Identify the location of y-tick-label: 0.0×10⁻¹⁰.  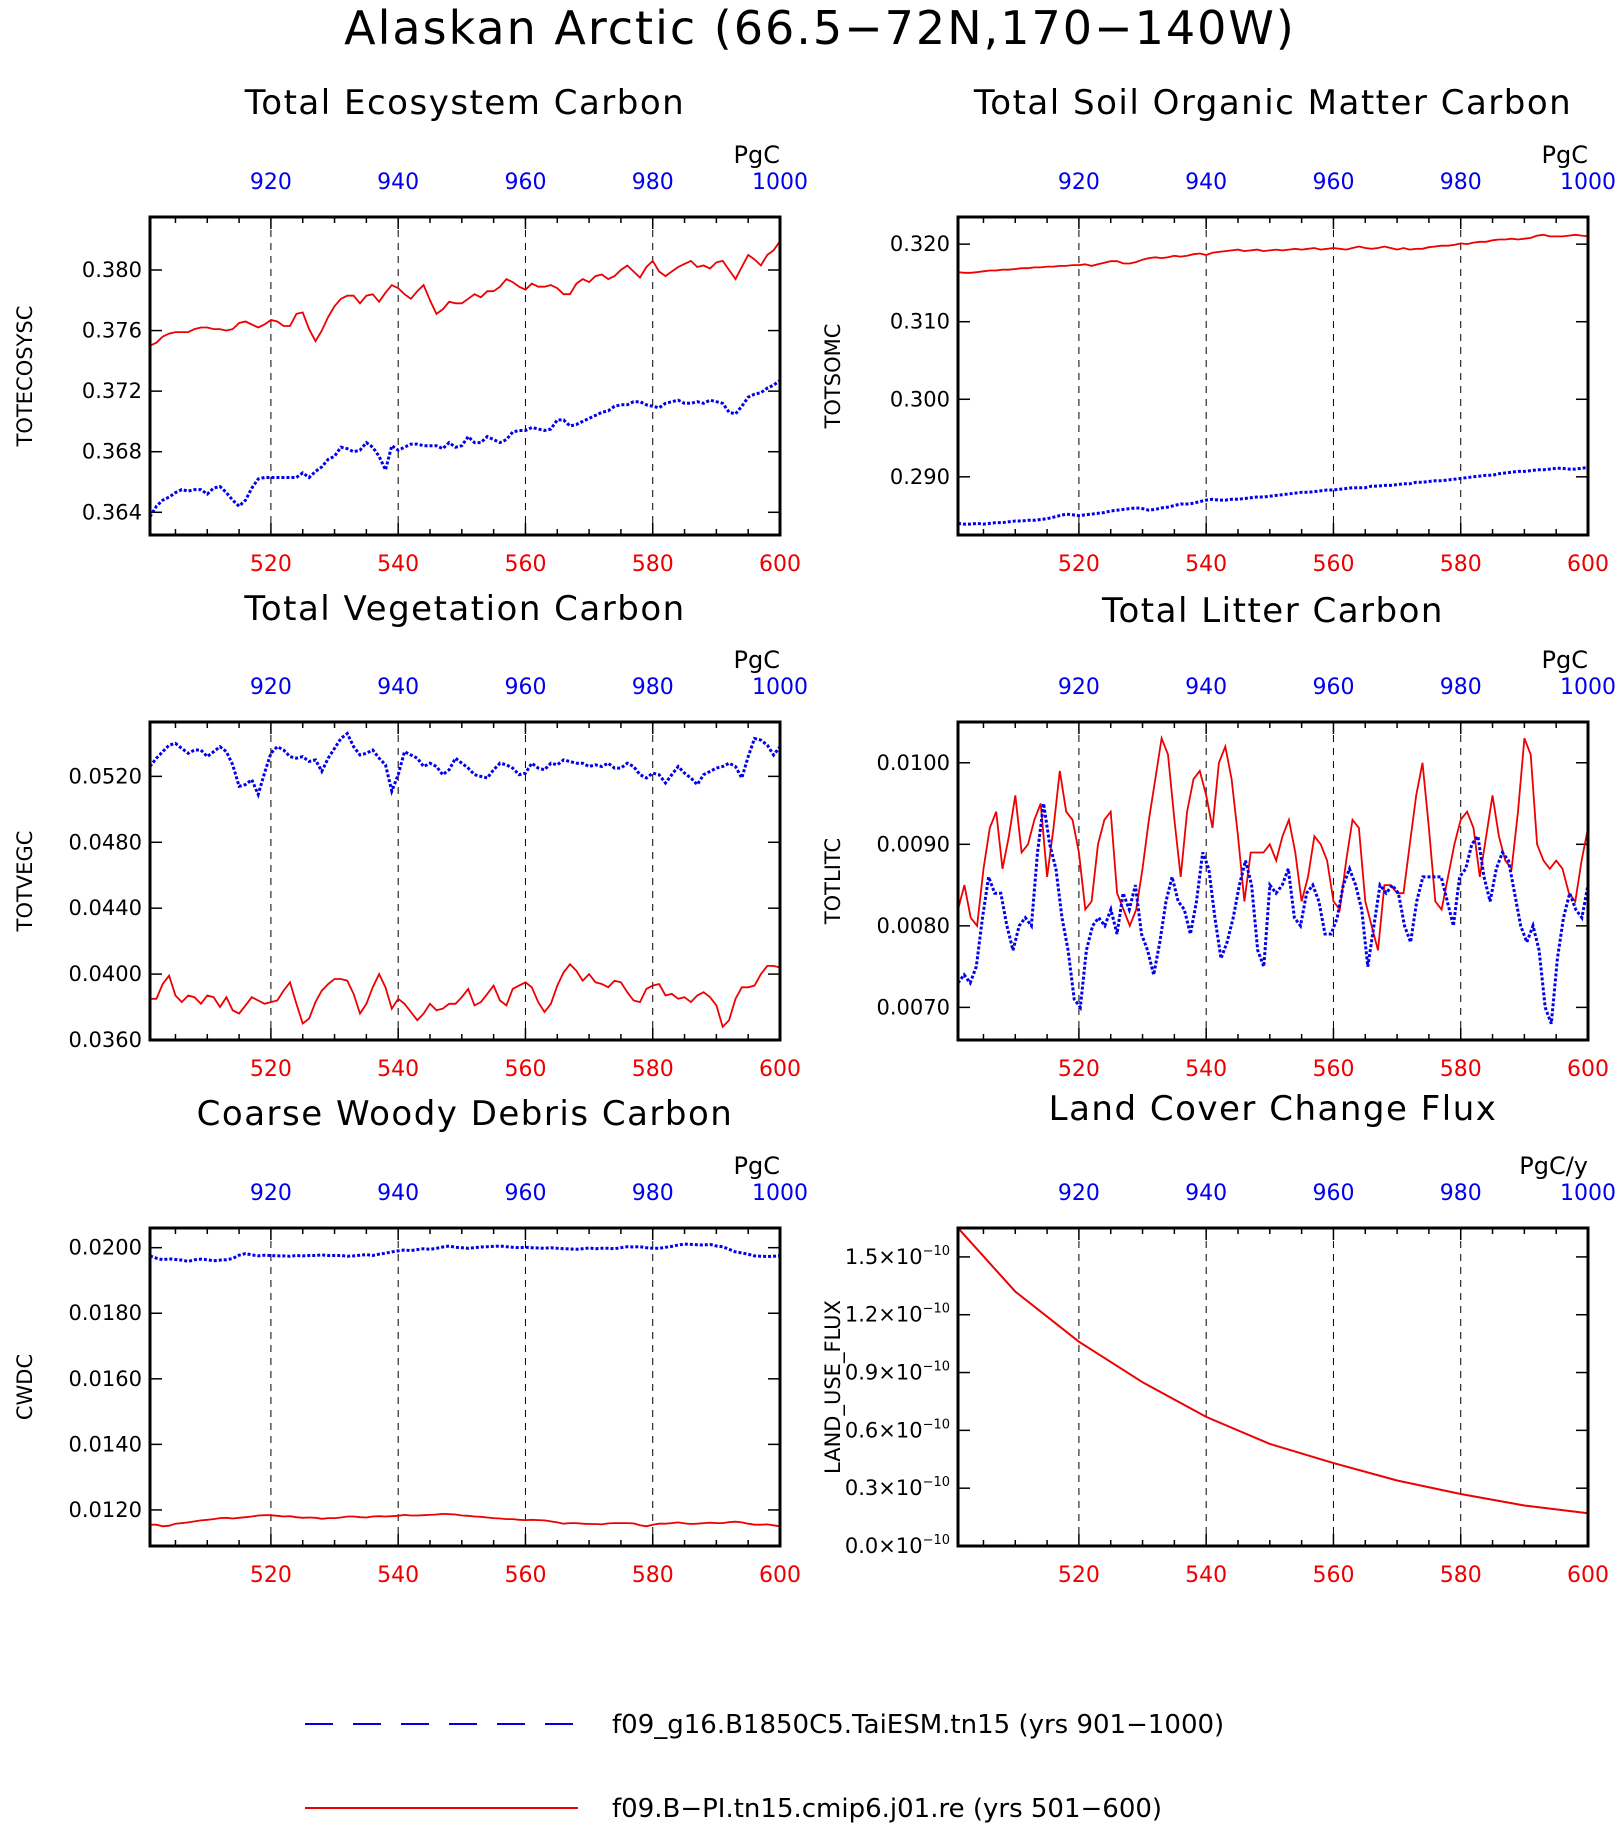
(897, 1545).